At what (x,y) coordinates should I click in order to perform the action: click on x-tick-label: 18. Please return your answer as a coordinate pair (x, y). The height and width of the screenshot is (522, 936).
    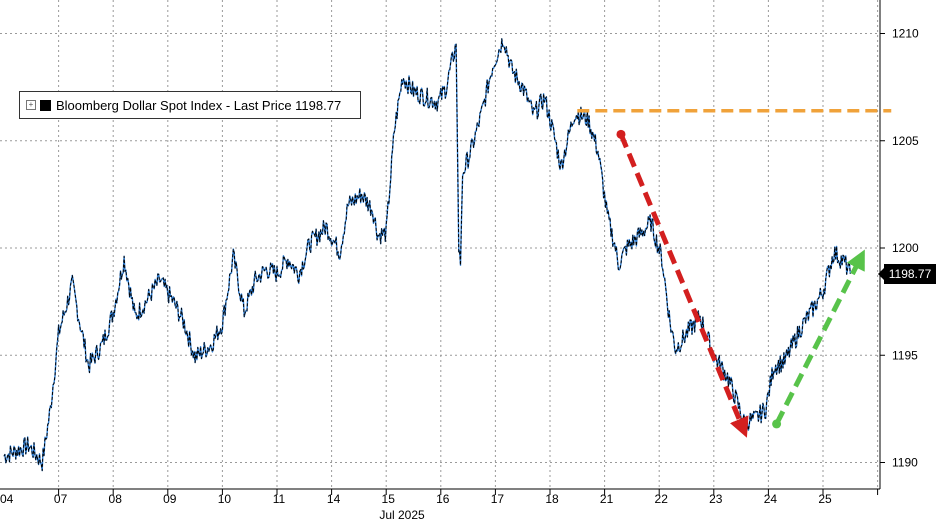
    Looking at the image, I should click on (552, 499).